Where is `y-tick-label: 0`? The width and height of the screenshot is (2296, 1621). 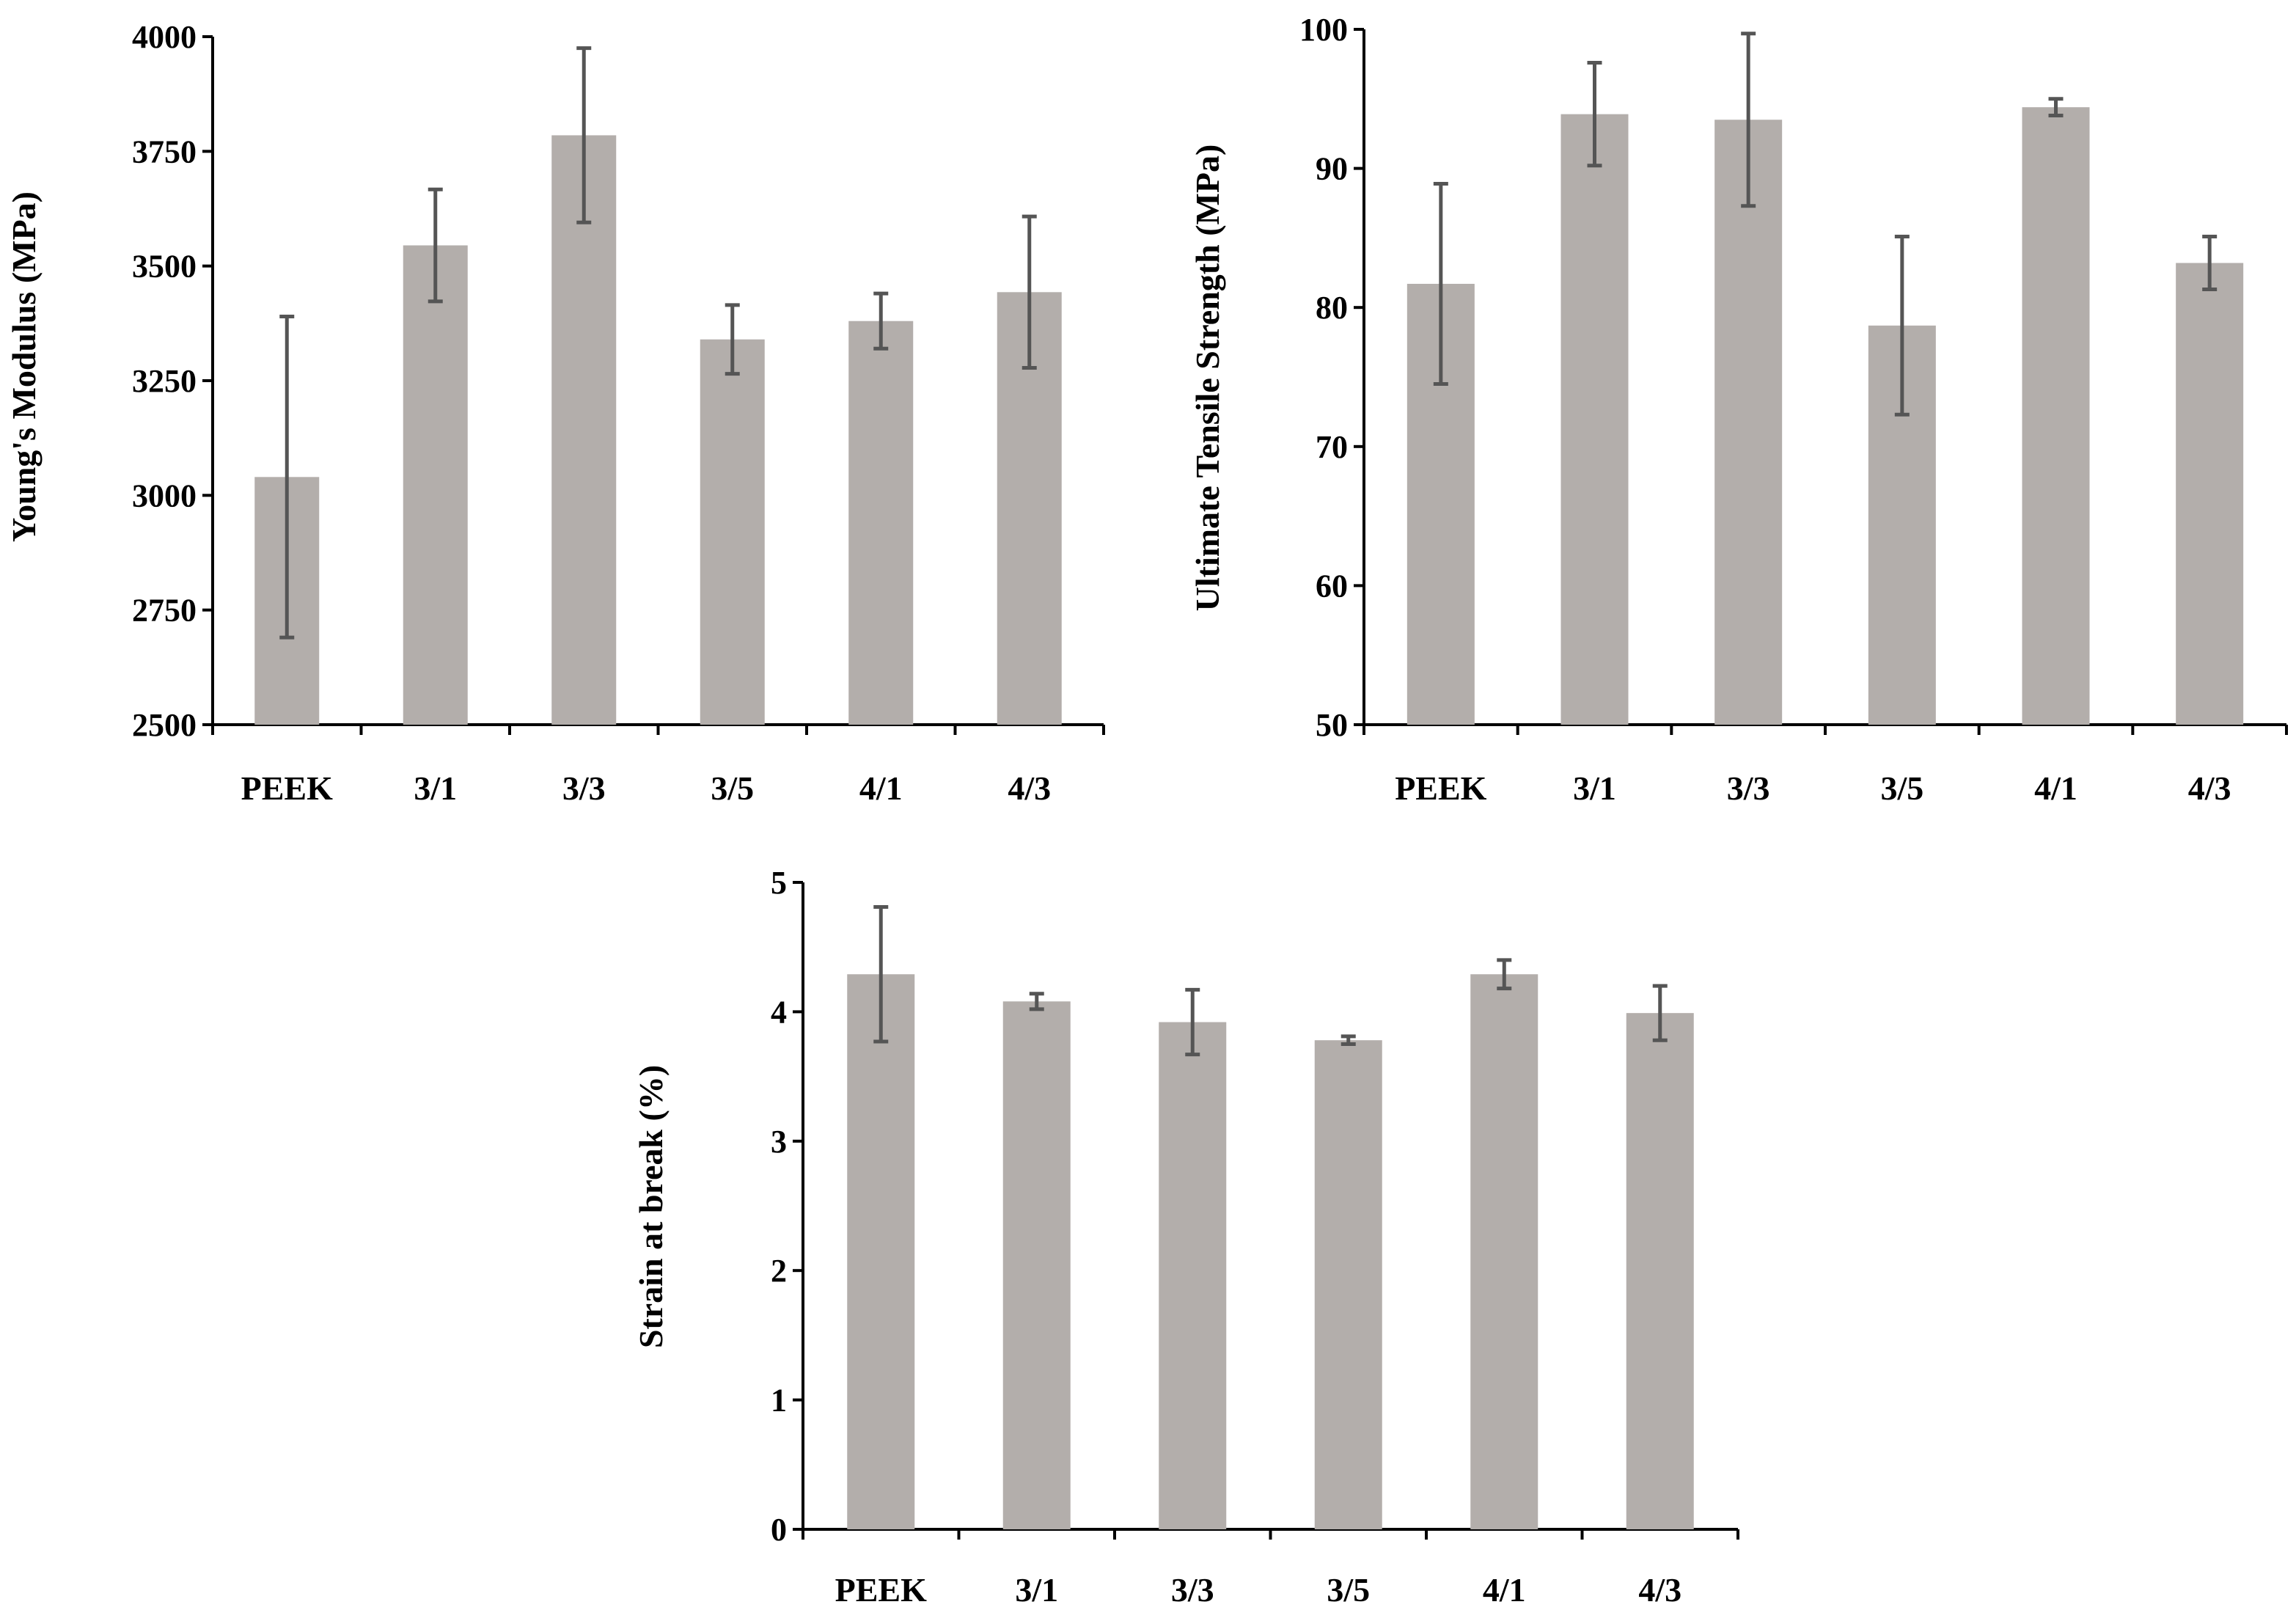 y-tick-label: 0 is located at coordinates (779, 1530).